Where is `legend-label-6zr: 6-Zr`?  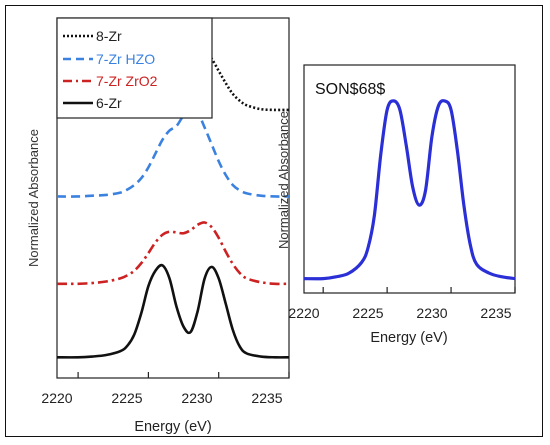 legend-label-6zr: 6-Zr is located at coordinates (109, 103).